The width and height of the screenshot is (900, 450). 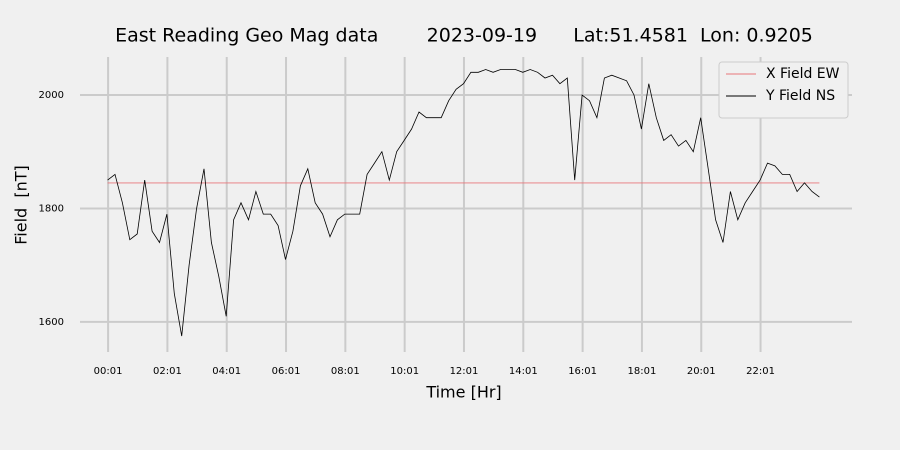 What do you see at coordinates (642, 371) in the screenshot?
I see `x-tick-label: 18:01` at bounding box center [642, 371].